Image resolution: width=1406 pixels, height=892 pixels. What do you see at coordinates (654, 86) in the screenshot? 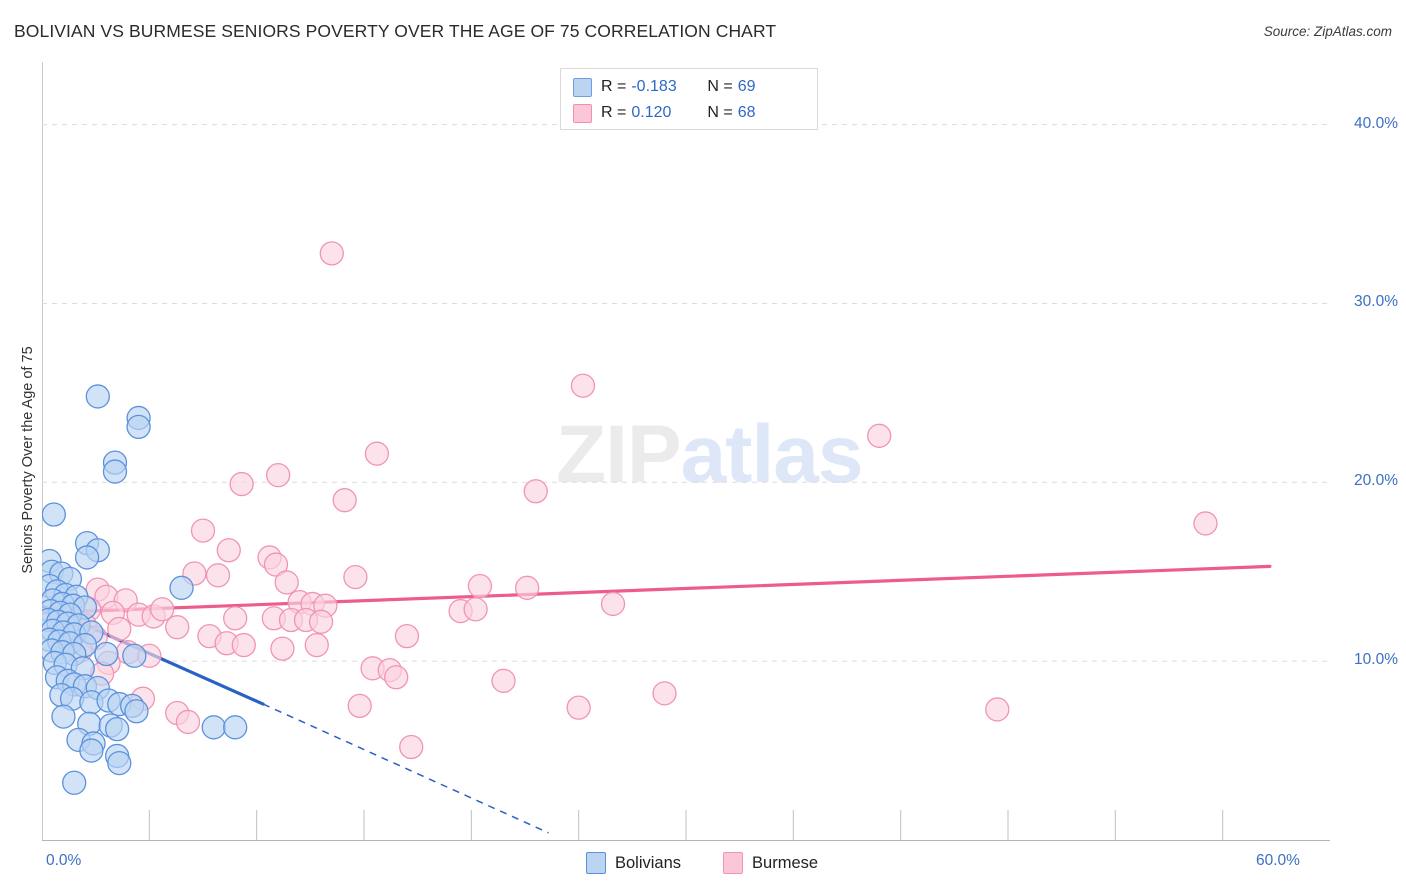
I see `r-value-bolivians: -0.183` at bounding box center [654, 86].